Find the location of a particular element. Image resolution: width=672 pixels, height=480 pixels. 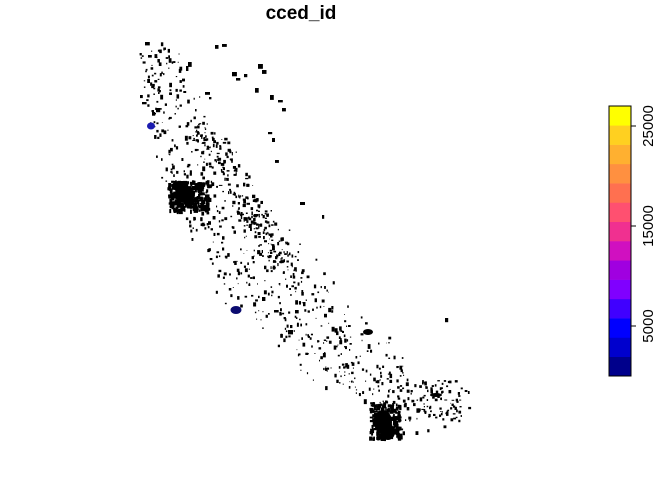

map-title: cced_id is located at coordinates (301, 13).